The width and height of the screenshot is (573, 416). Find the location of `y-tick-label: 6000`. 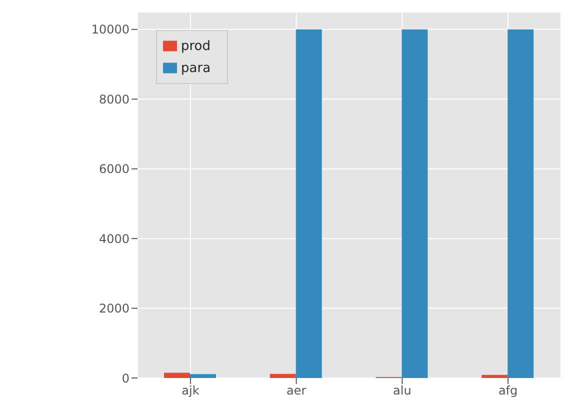

y-tick-label: 6000 is located at coordinates (114, 169).